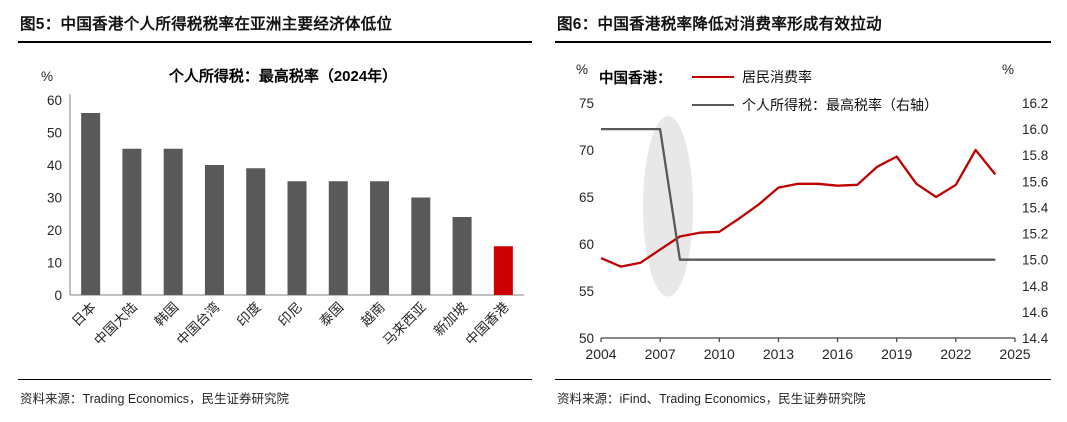 The image size is (1067, 422). What do you see at coordinates (1035, 338) in the screenshot?
I see `fig6-right-tick: 14.4` at bounding box center [1035, 338].